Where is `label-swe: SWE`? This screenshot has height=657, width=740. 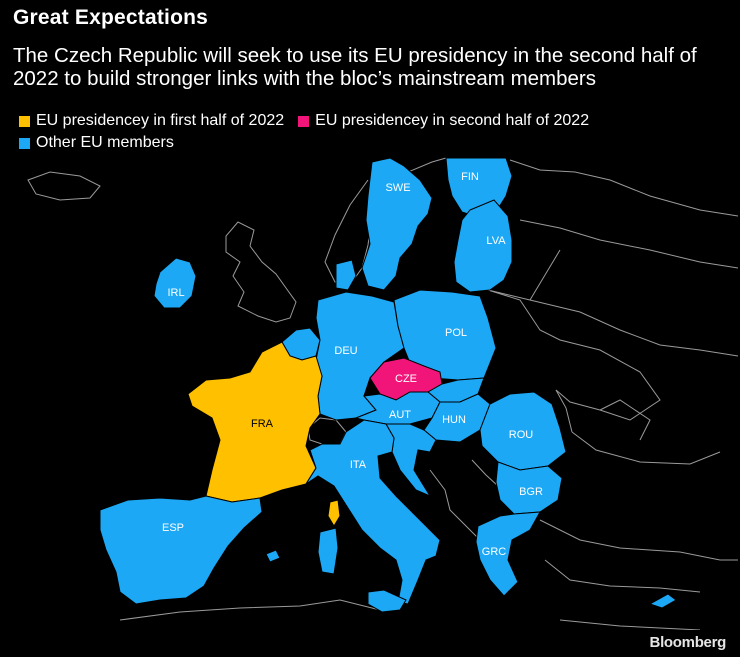
label-swe: SWE is located at coordinates (397, 188).